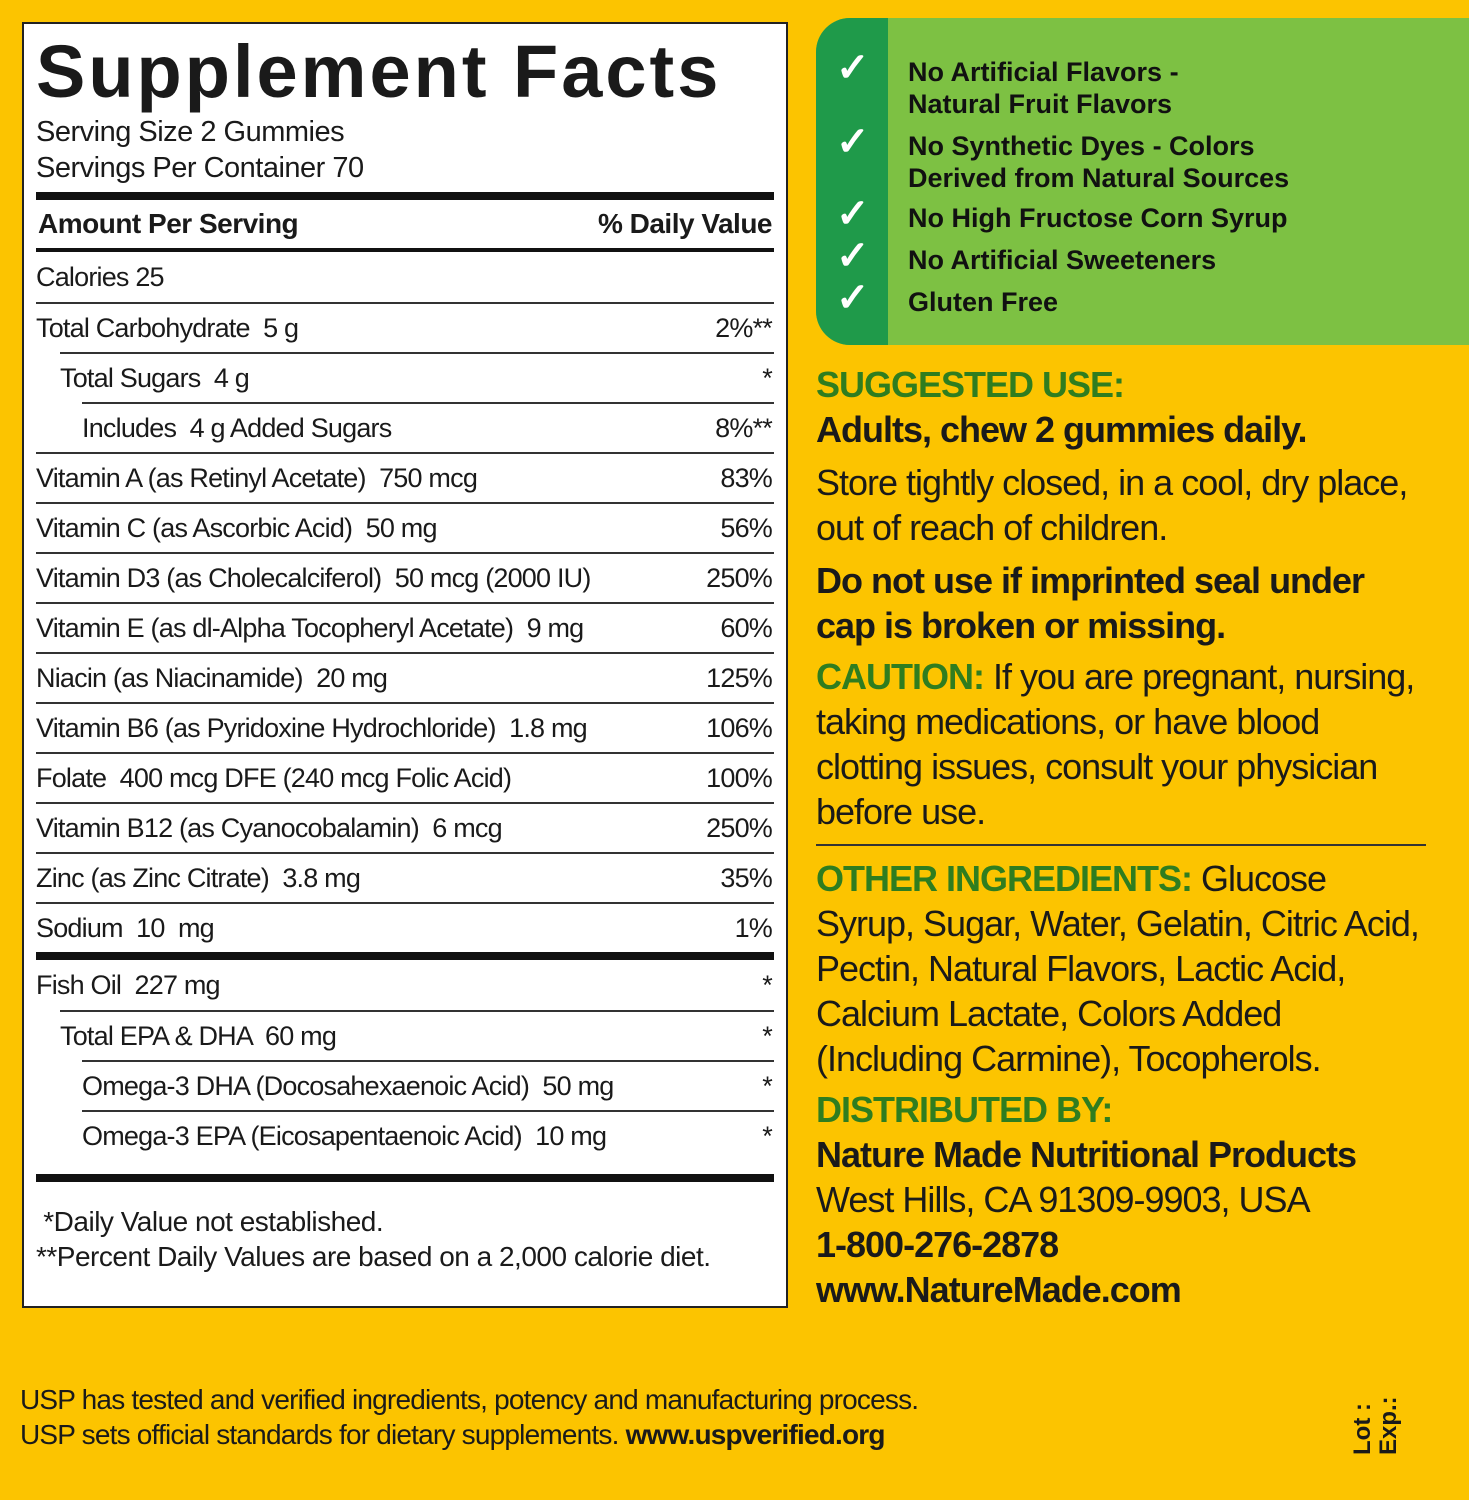 Image resolution: width=1469 pixels, height=1500 pixels. I want to click on nutrient-dv: 8%**, so click(744, 427).